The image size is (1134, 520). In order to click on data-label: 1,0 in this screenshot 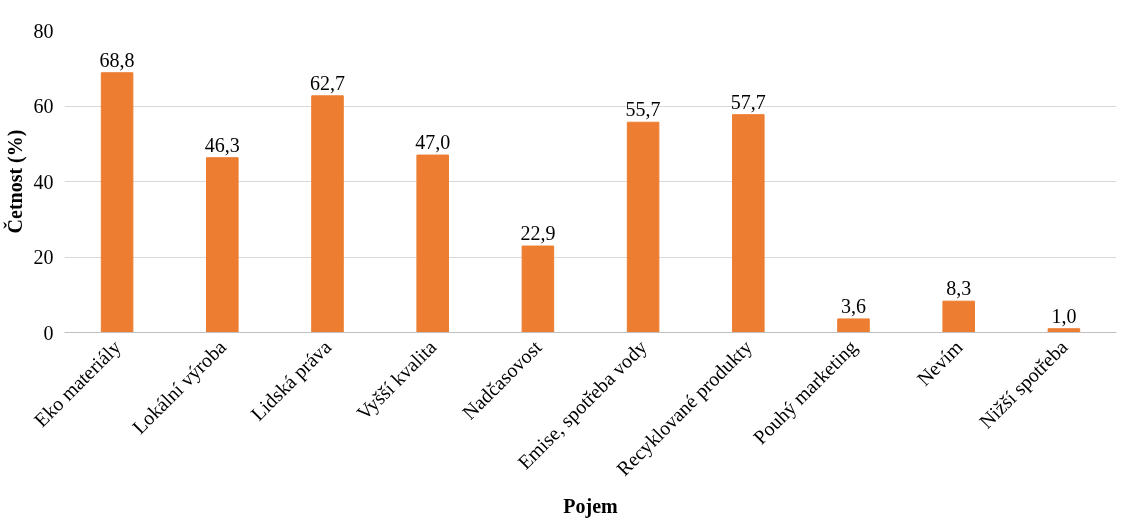, I will do `click(1064, 315)`.